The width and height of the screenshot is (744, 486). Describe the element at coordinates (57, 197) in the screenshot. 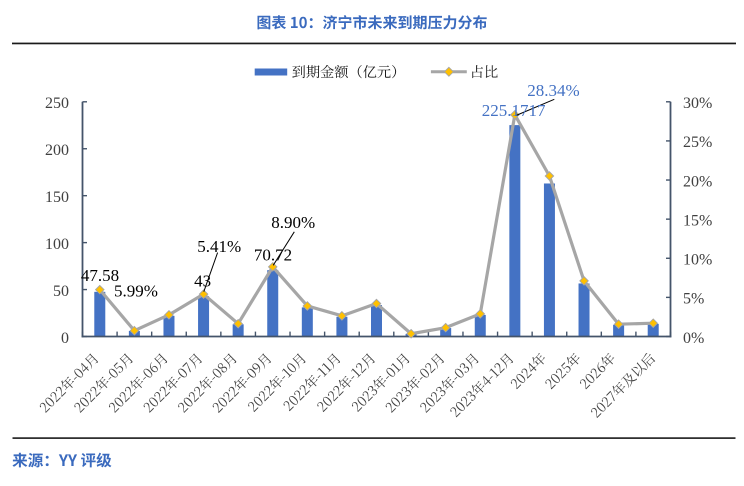

I see `svg-text: 150` at that location.